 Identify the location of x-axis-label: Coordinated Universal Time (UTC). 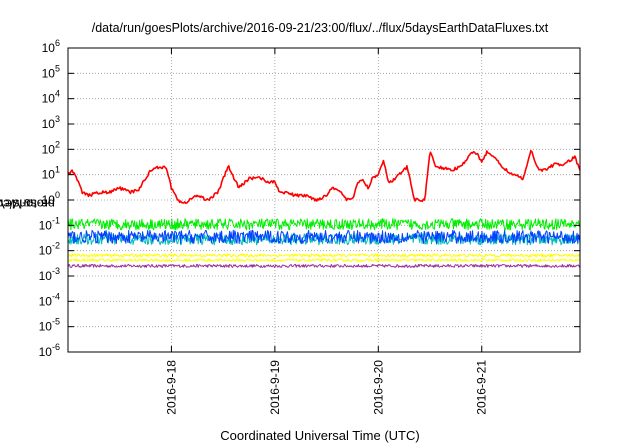
(320, 435).